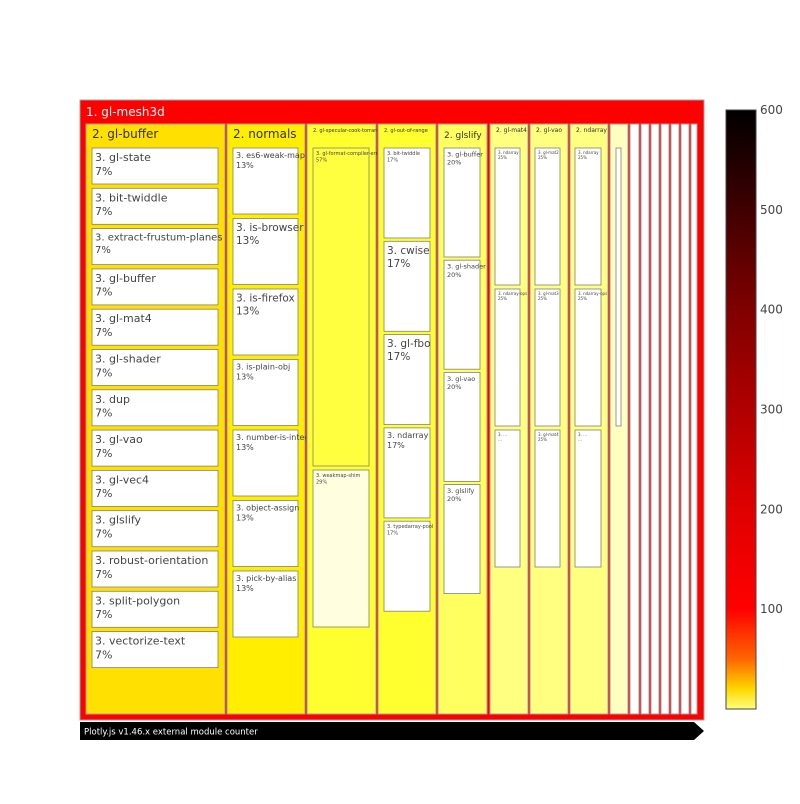 The height and width of the screenshot is (804, 800). What do you see at coordinates (511, 130) in the screenshot?
I see `parent-label: 2. gl-mat4` at bounding box center [511, 130].